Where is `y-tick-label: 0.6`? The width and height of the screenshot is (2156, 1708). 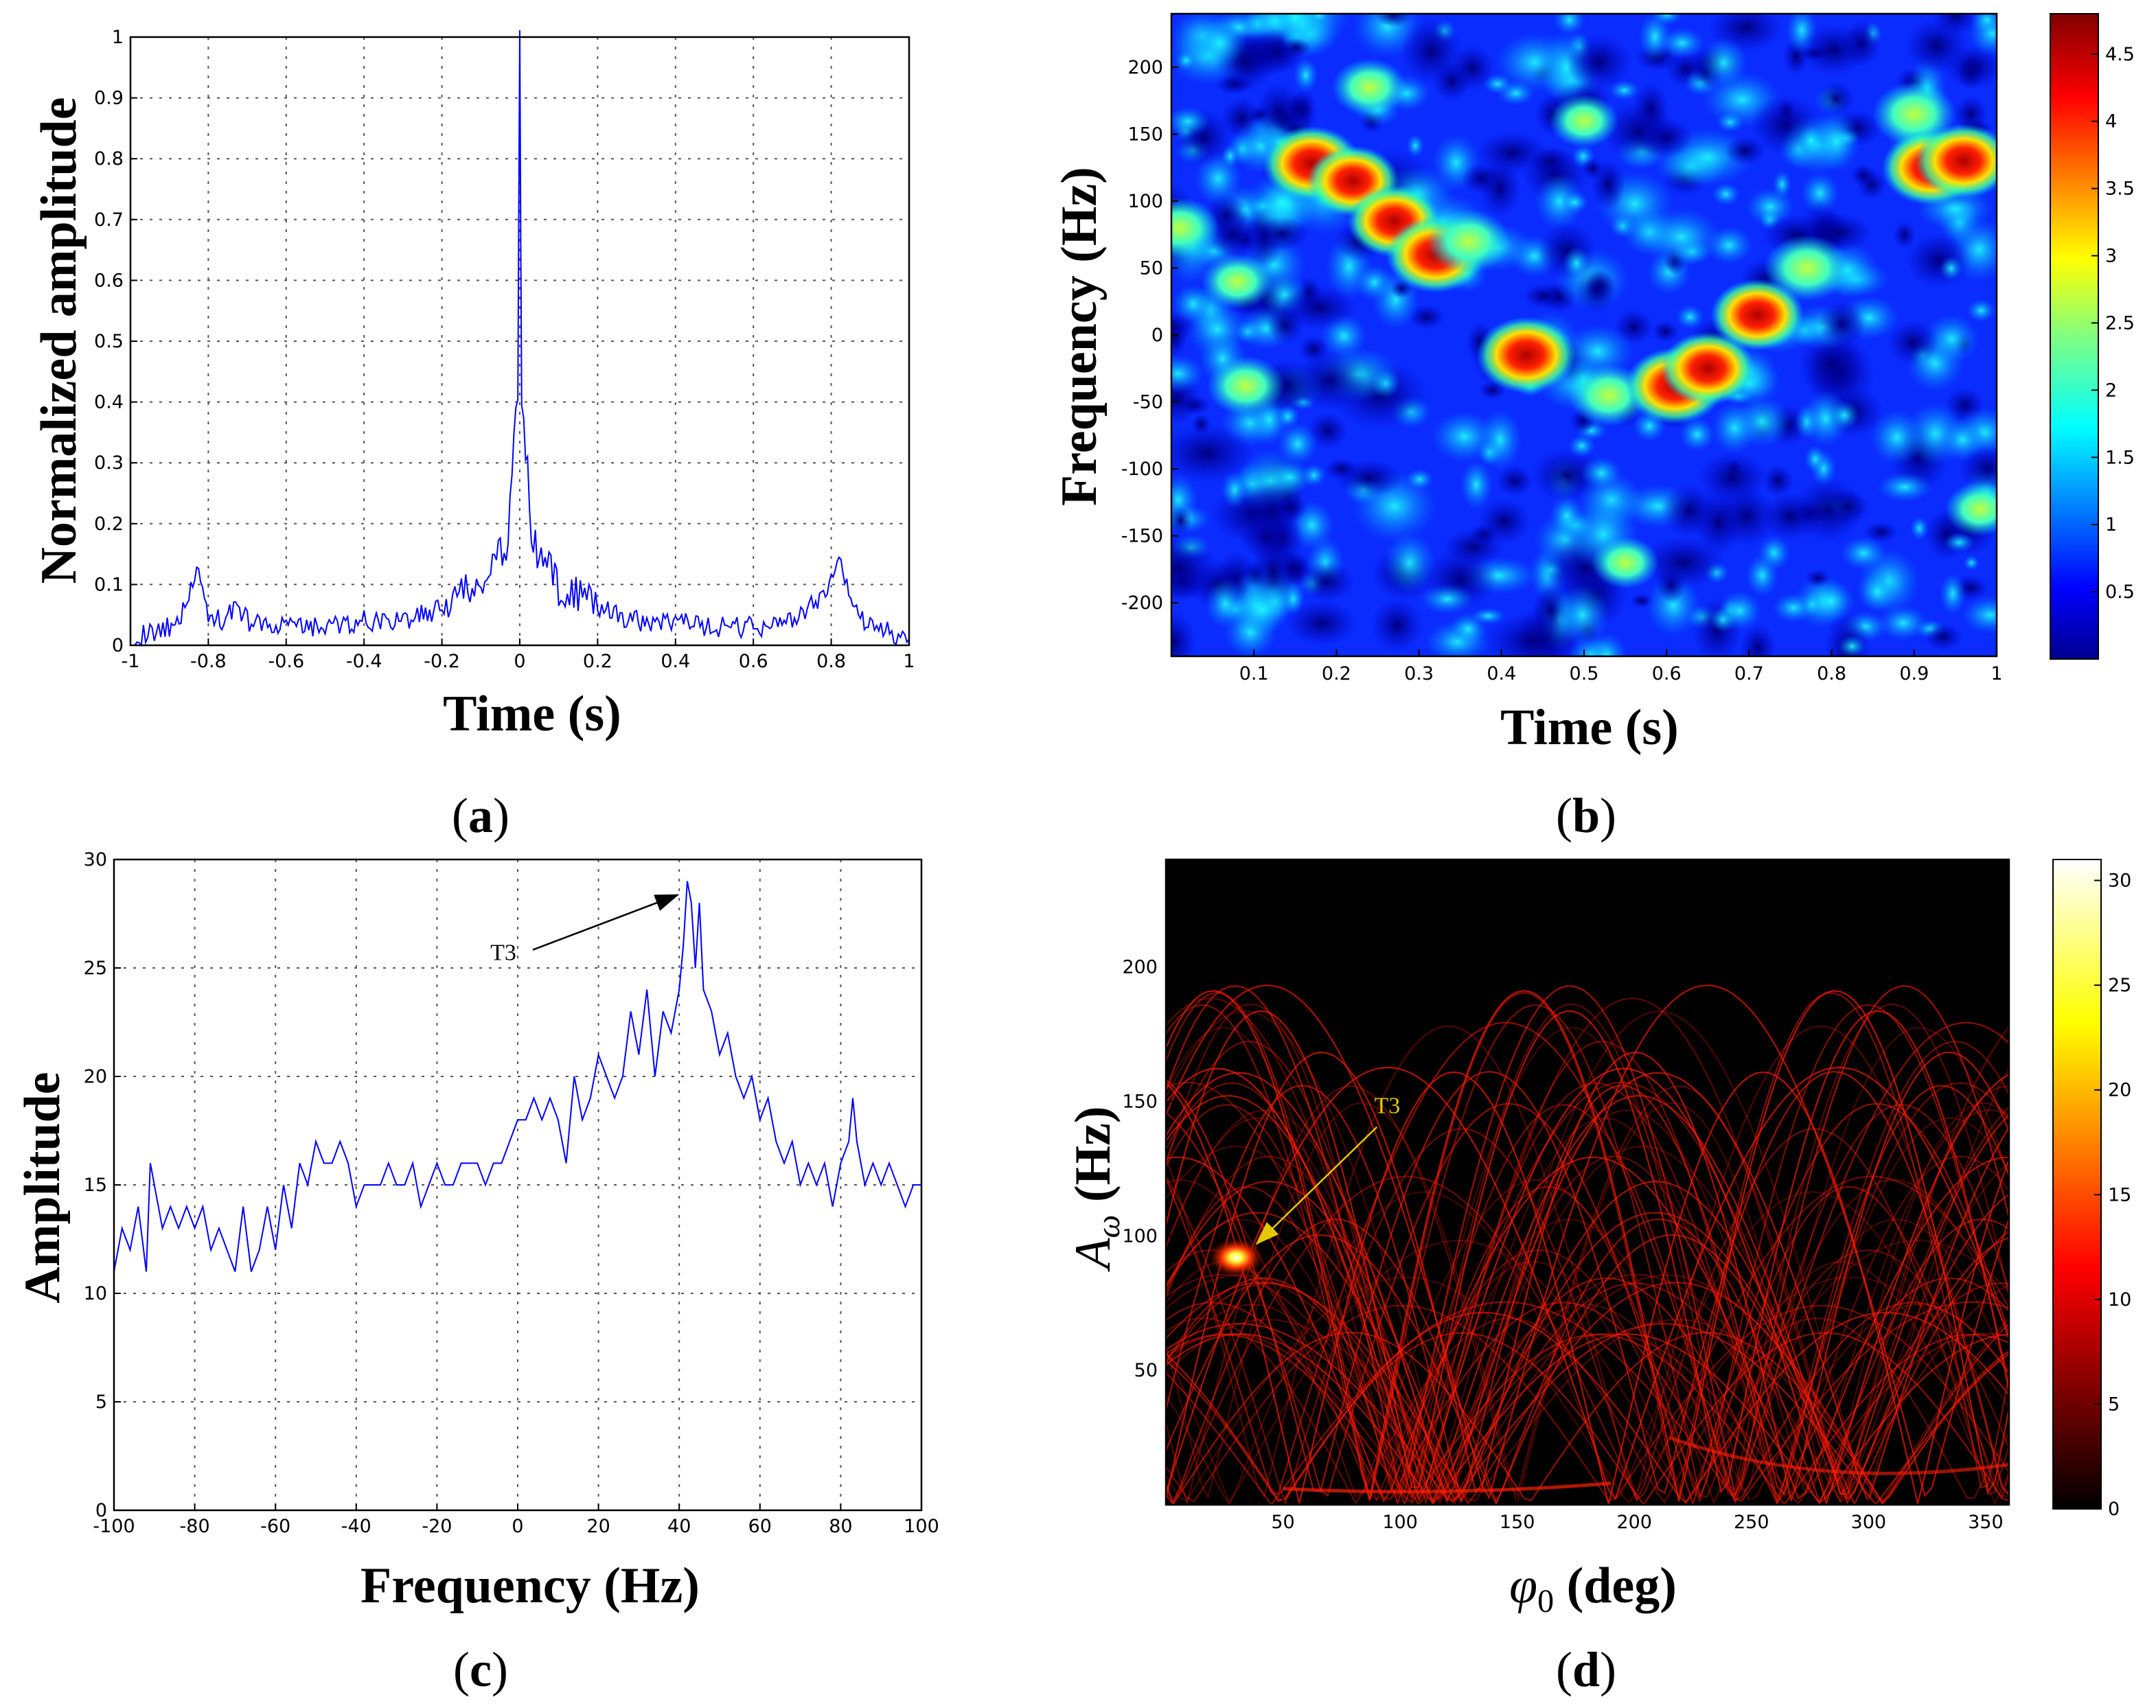
y-tick-label: 0.6 is located at coordinates (109, 280).